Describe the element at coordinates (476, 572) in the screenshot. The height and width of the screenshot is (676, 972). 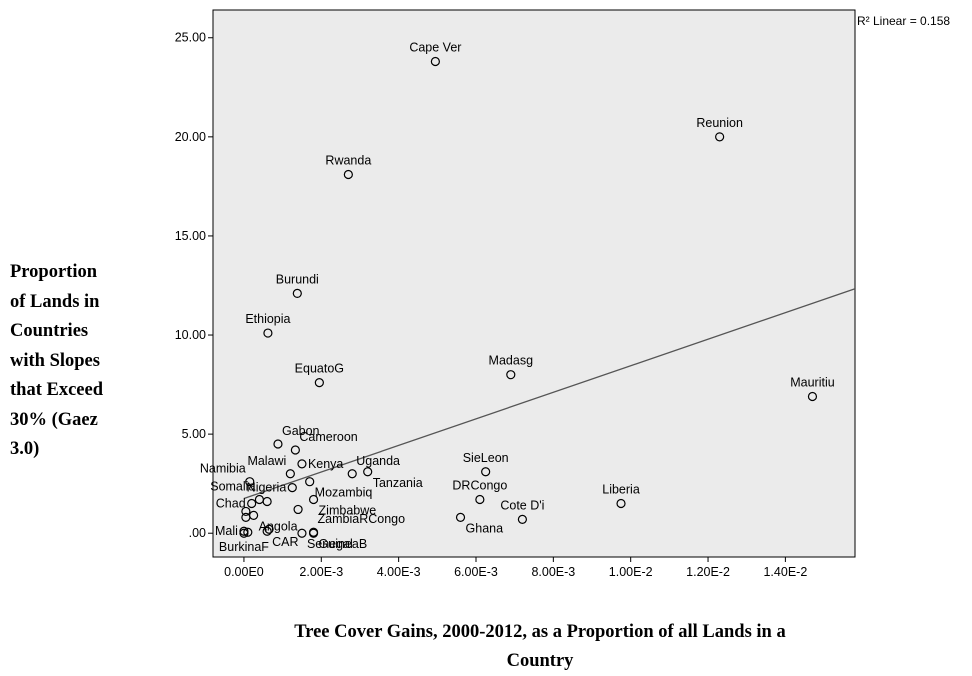
I see `x-tick-label: 6.00E-3` at that location.